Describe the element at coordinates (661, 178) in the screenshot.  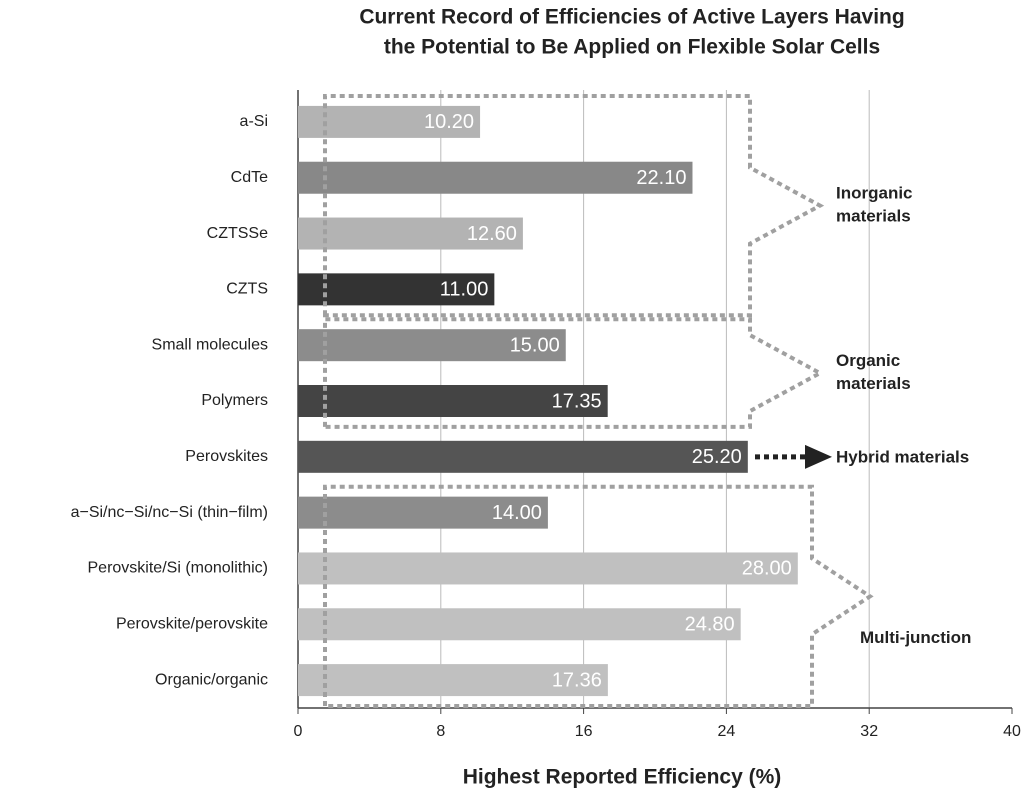
I see `value-label: 22.10` at that location.